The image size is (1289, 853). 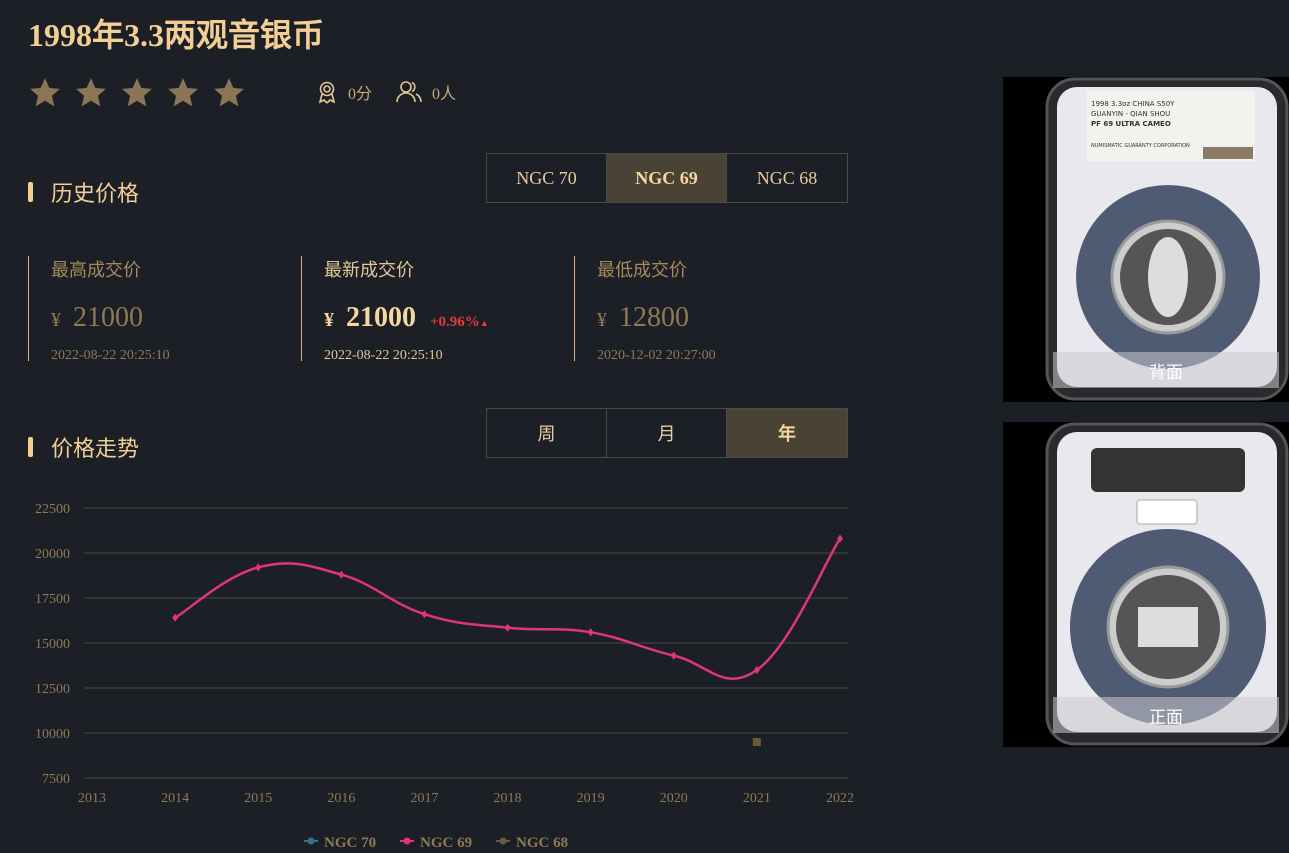 What do you see at coordinates (52, 689) in the screenshot?
I see `y-tick-label: 12500` at bounding box center [52, 689].